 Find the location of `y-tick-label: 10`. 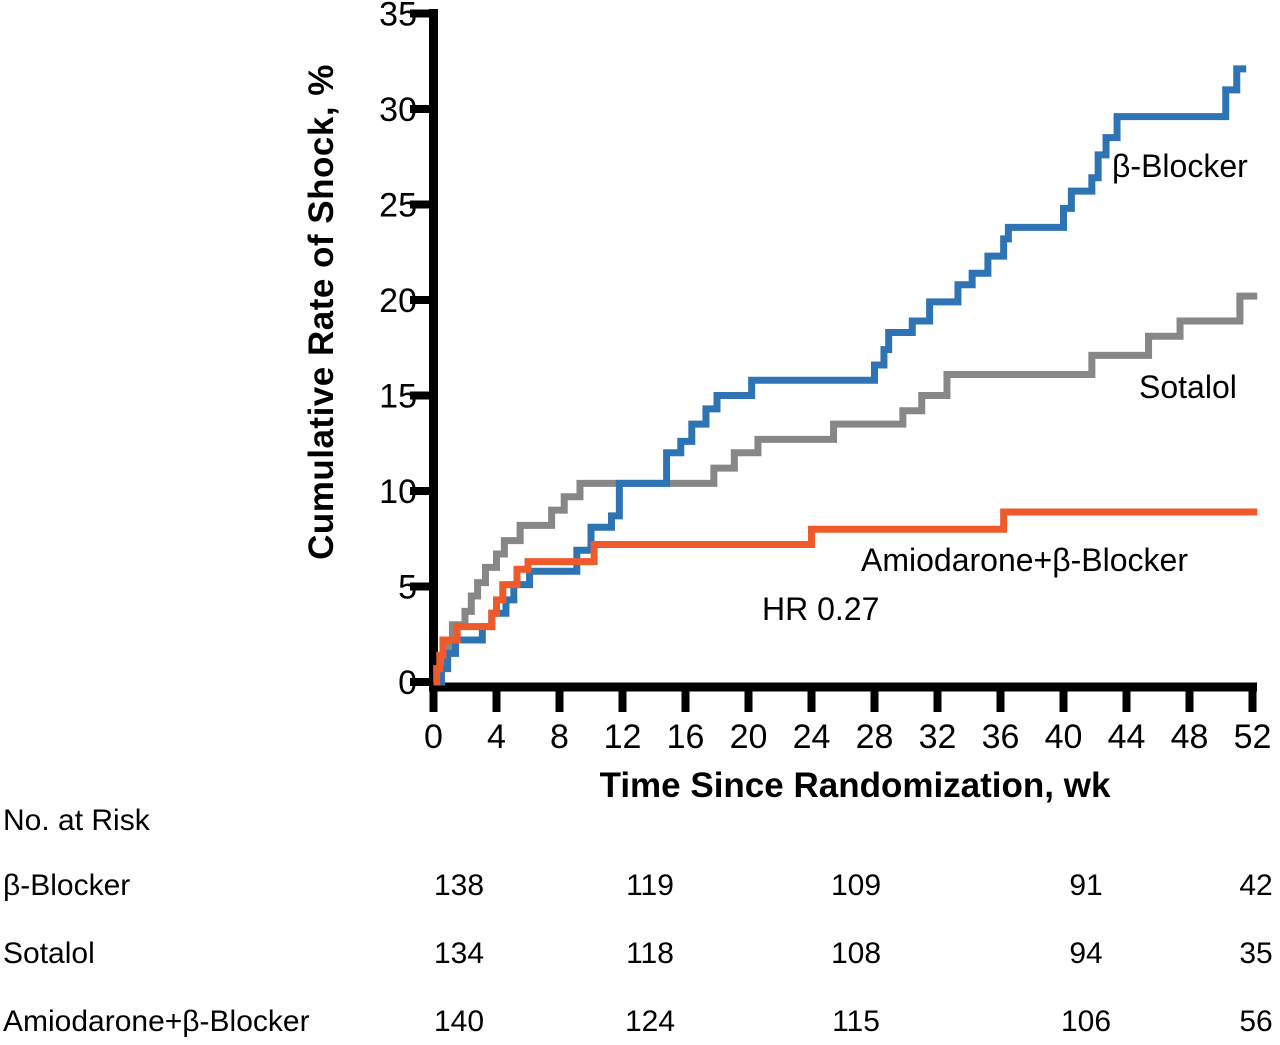

y-tick-label: 10 is located at coordinates (398, 492).